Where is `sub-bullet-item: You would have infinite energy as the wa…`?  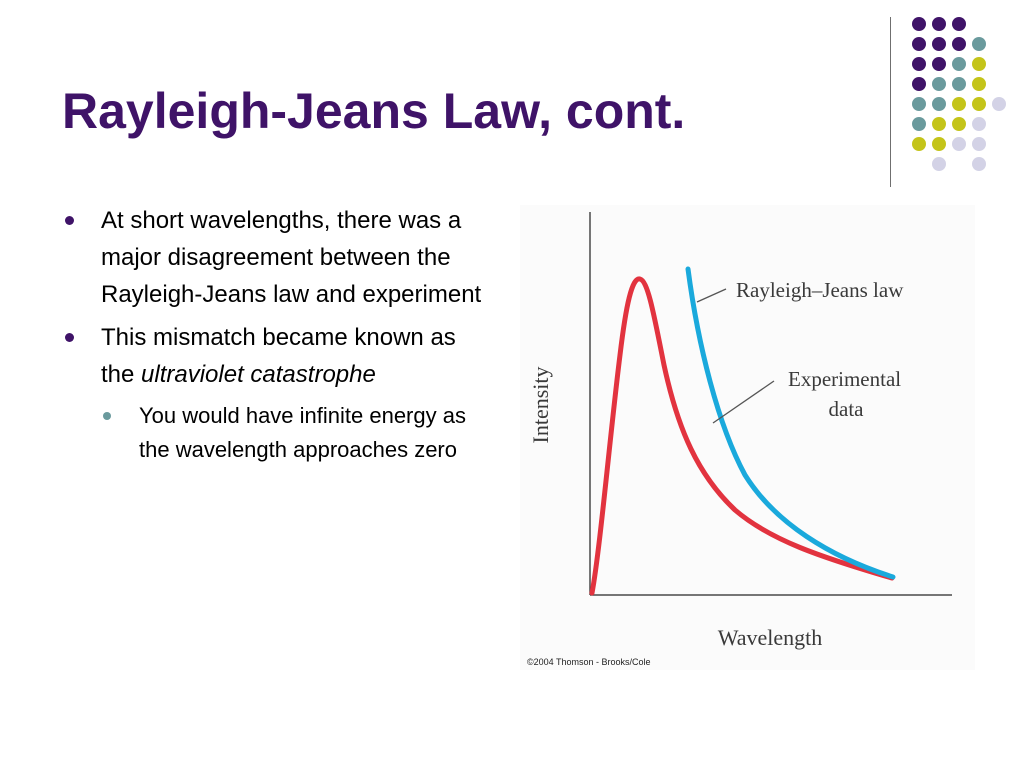
sub-bullet-item: You would have infinite energy as the wa… is located at coordinates (296, 433).